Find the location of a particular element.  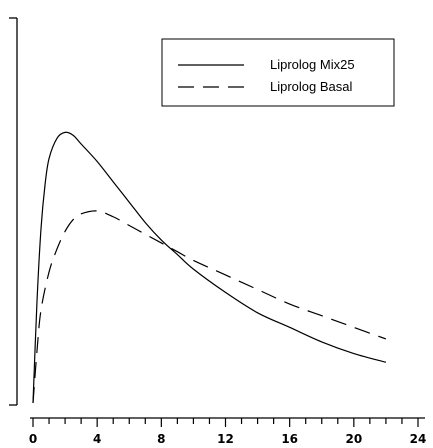

x-axis-tick-labels: 0 4 8 12 16 20 24 is located at coordinates (228, 439).